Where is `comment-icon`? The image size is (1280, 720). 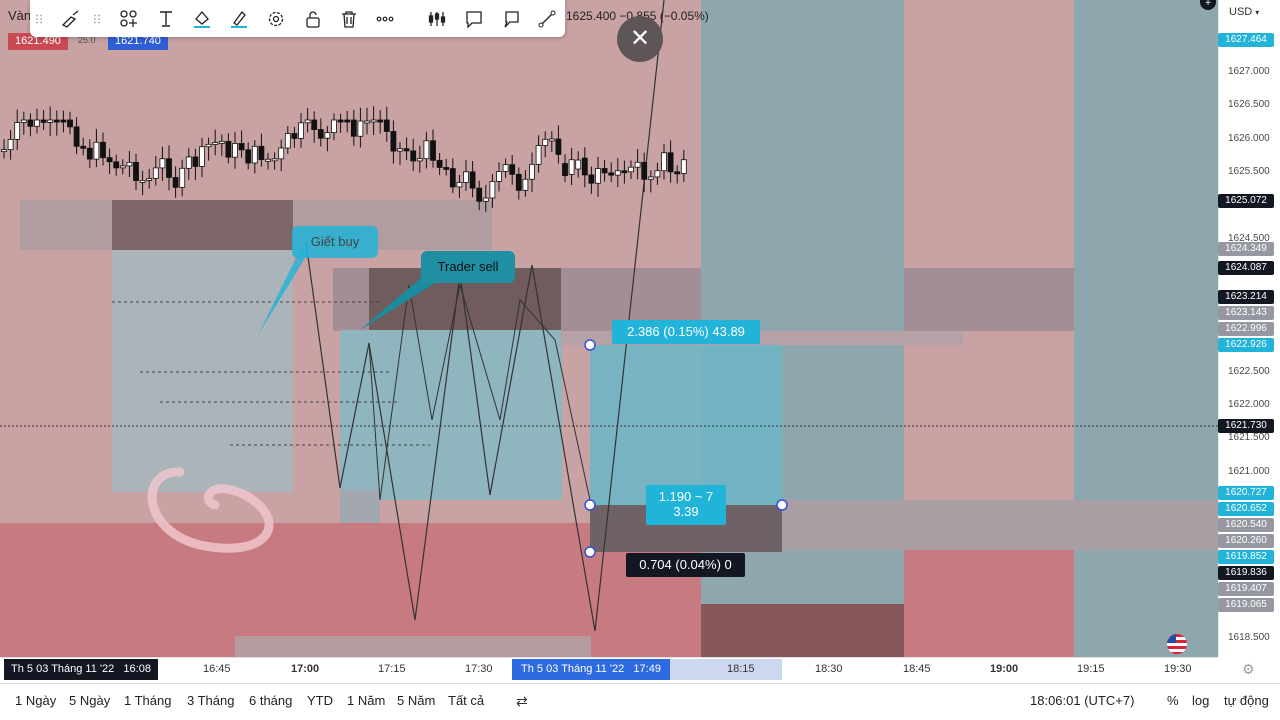
comment-icon is located at coordinates (474, 19).